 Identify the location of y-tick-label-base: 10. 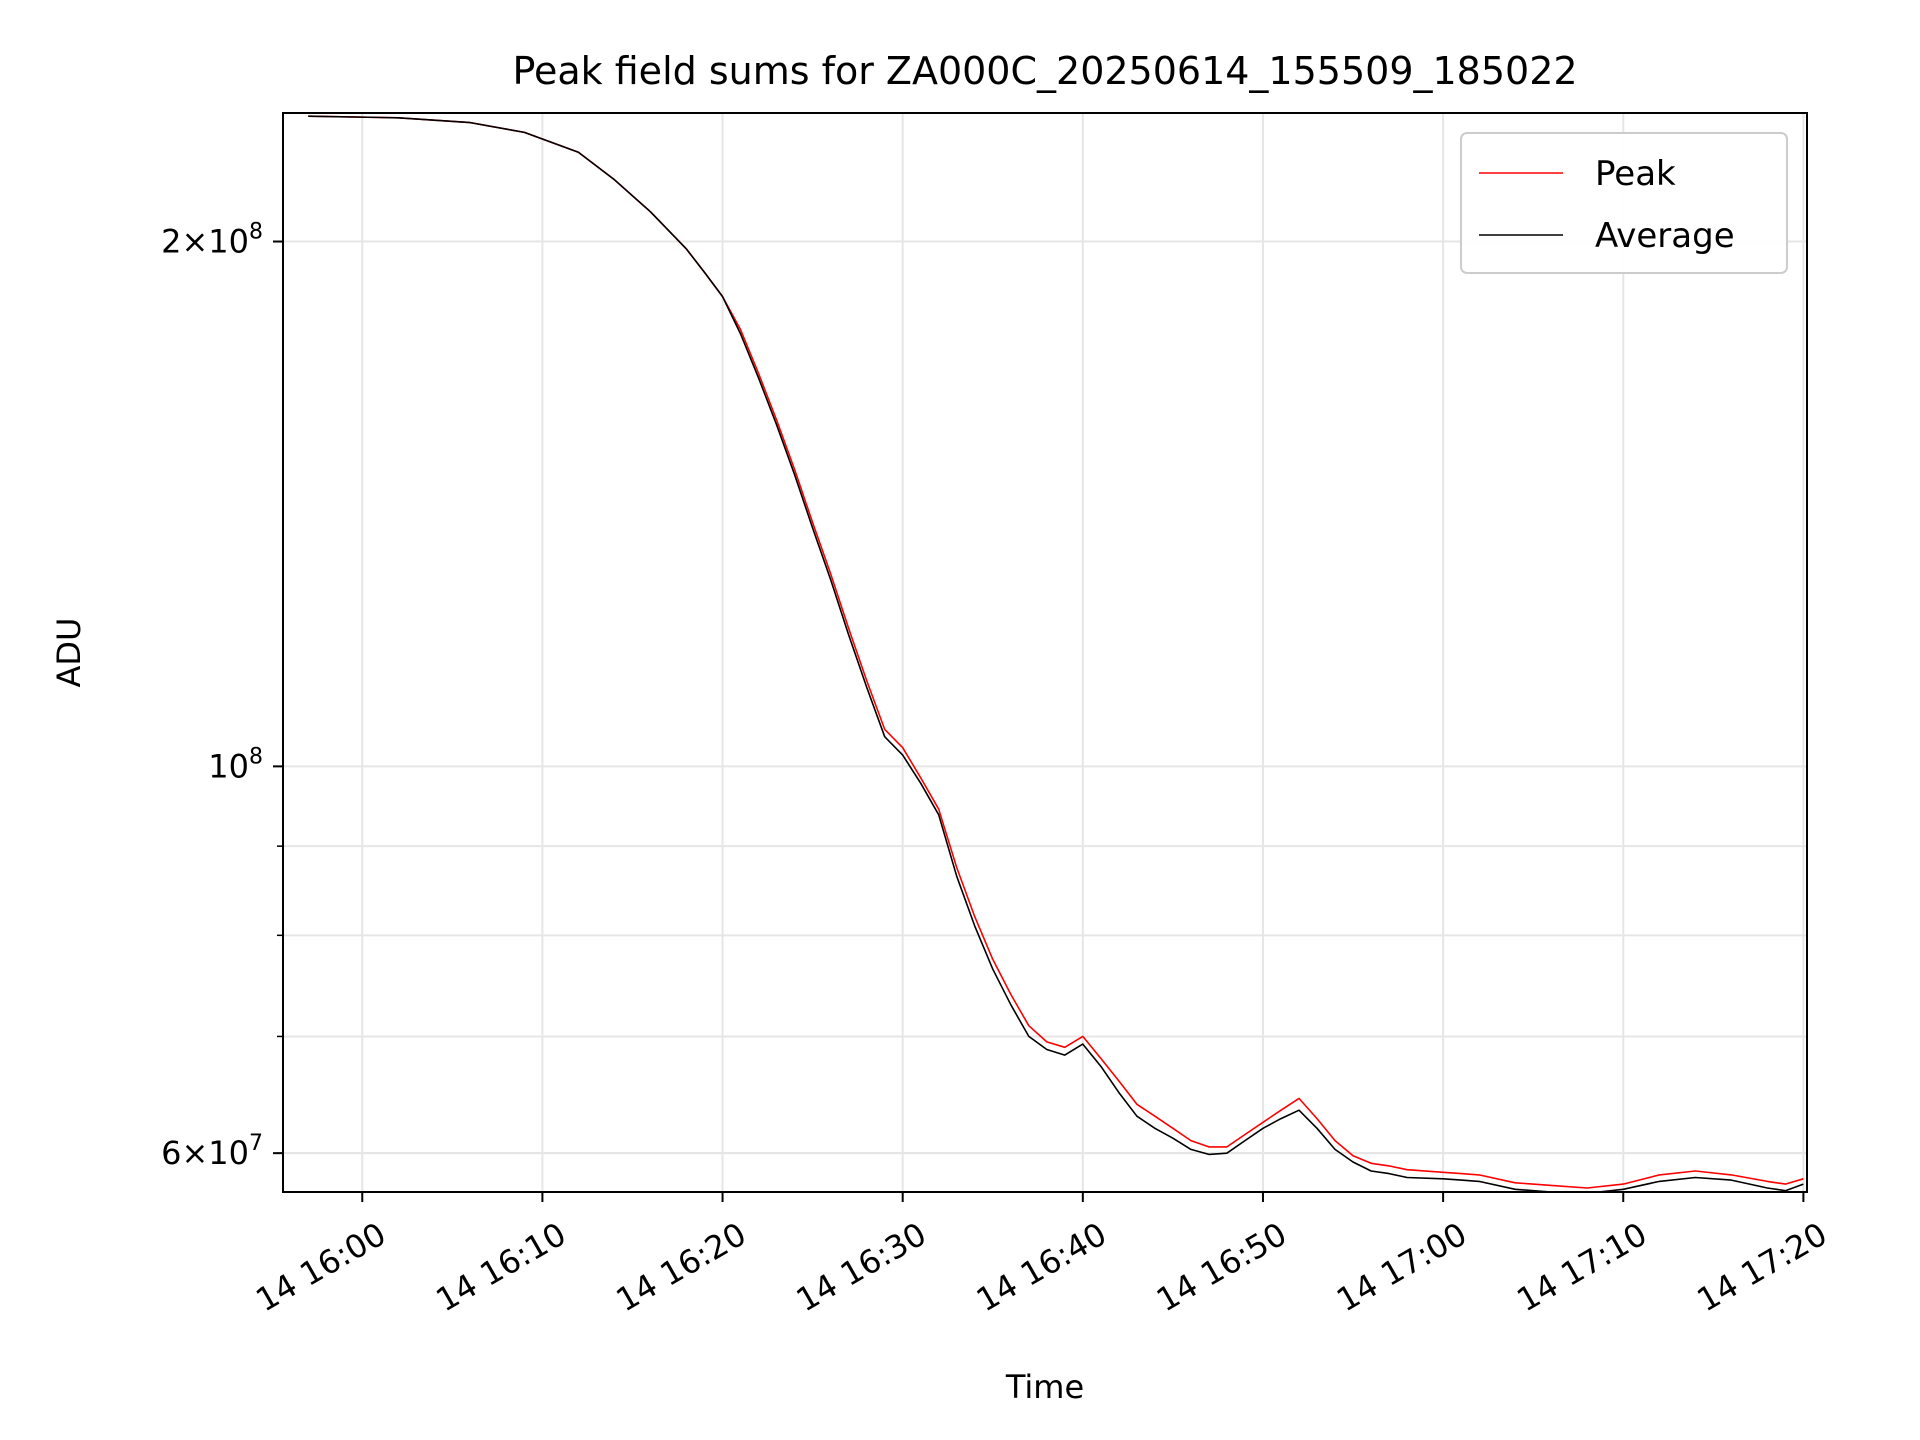
(228, 766).